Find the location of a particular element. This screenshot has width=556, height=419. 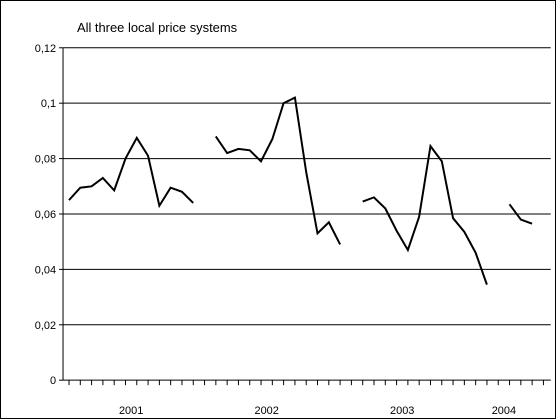

x-tick-label: 2004 is located at coordinates (504, 411).